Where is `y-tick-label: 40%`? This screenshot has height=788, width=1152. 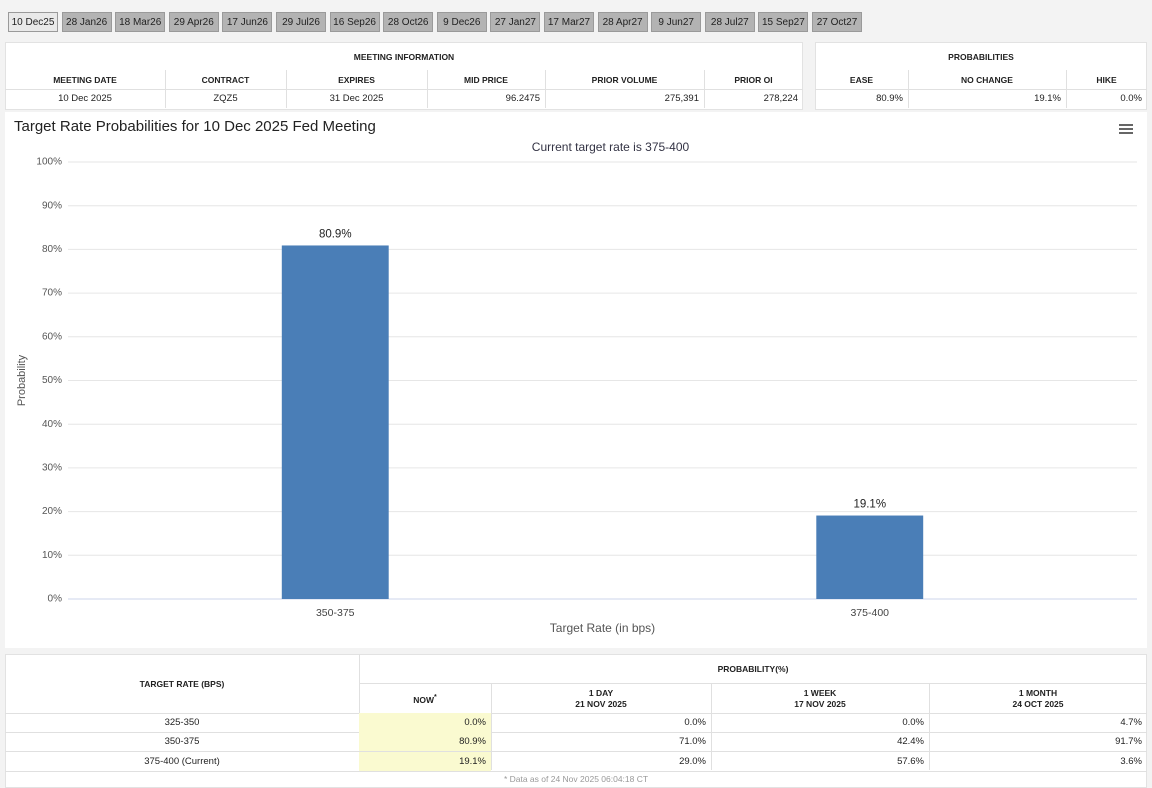 y-tick-label: 40% is located at coordinates (52, 424).